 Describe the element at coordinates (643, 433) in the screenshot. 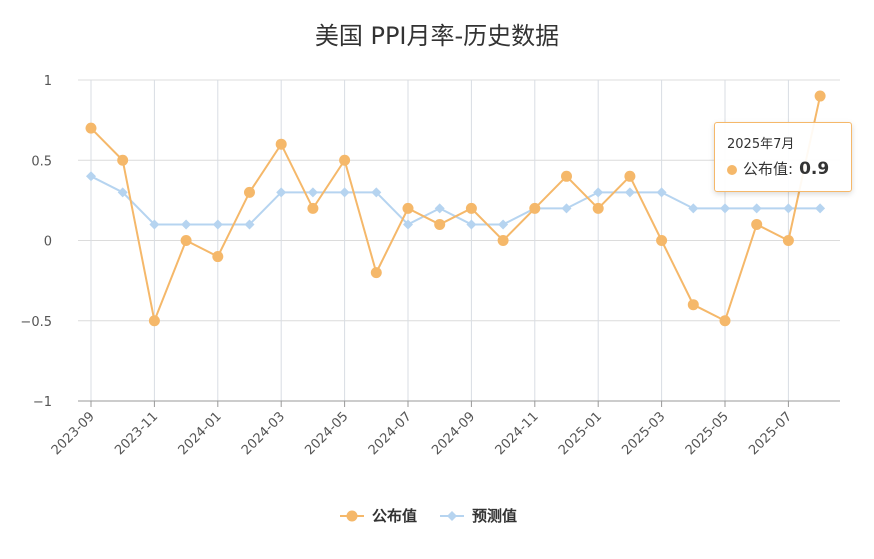

I see `x-tick-label: 2025-03` at that location.